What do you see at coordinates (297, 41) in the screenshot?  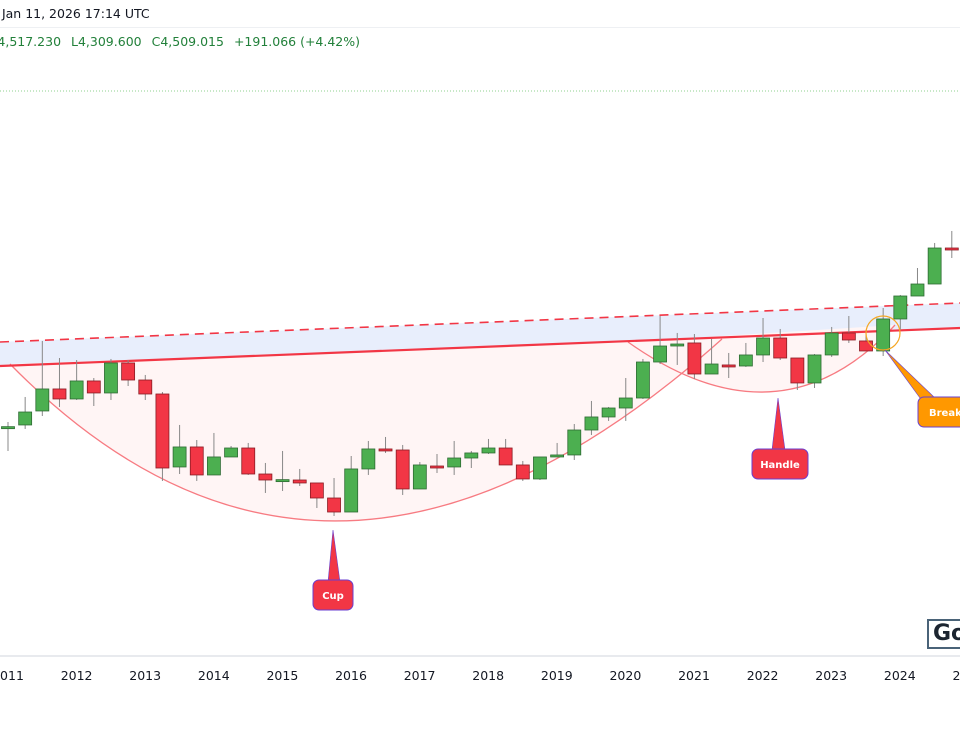 I see `change-value: +191.066 (+4.42%)` at bounding box center [297, 41].